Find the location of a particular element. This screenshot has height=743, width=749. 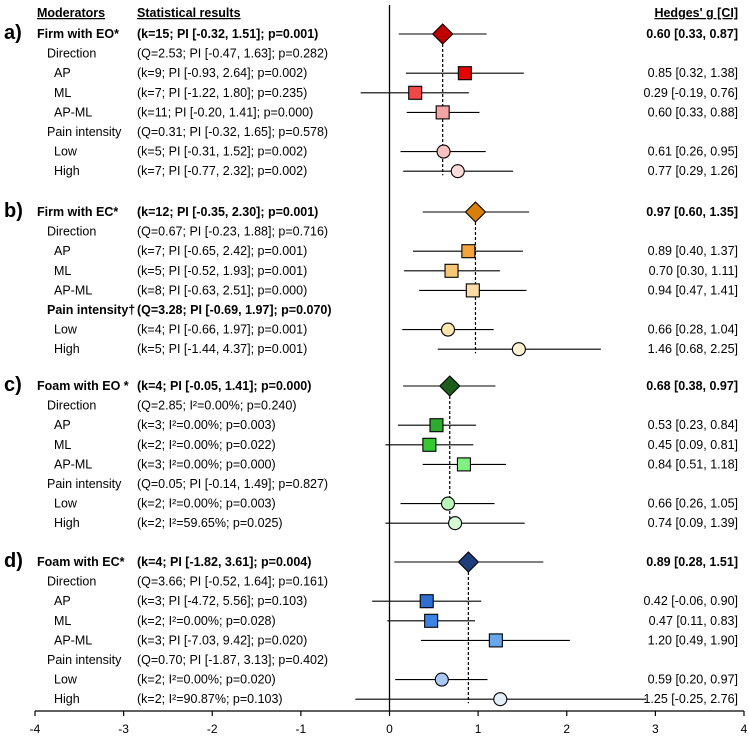

summary-effect: 0.89 [0.28, 1.51] is located at coordinates (692, 562).